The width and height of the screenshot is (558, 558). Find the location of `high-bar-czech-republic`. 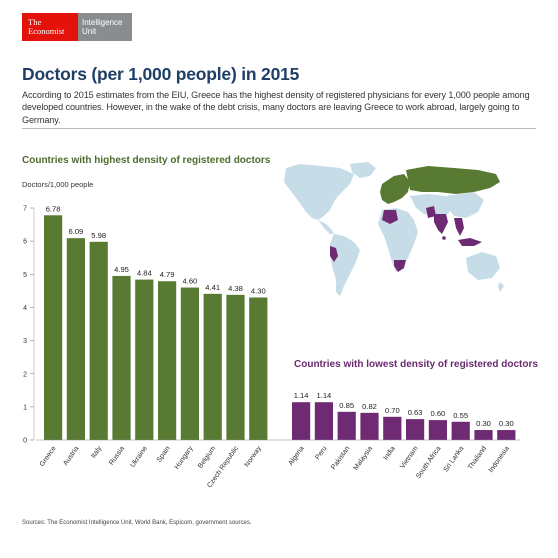

high-bar-czech-republic is located at coordinates (235, 367).